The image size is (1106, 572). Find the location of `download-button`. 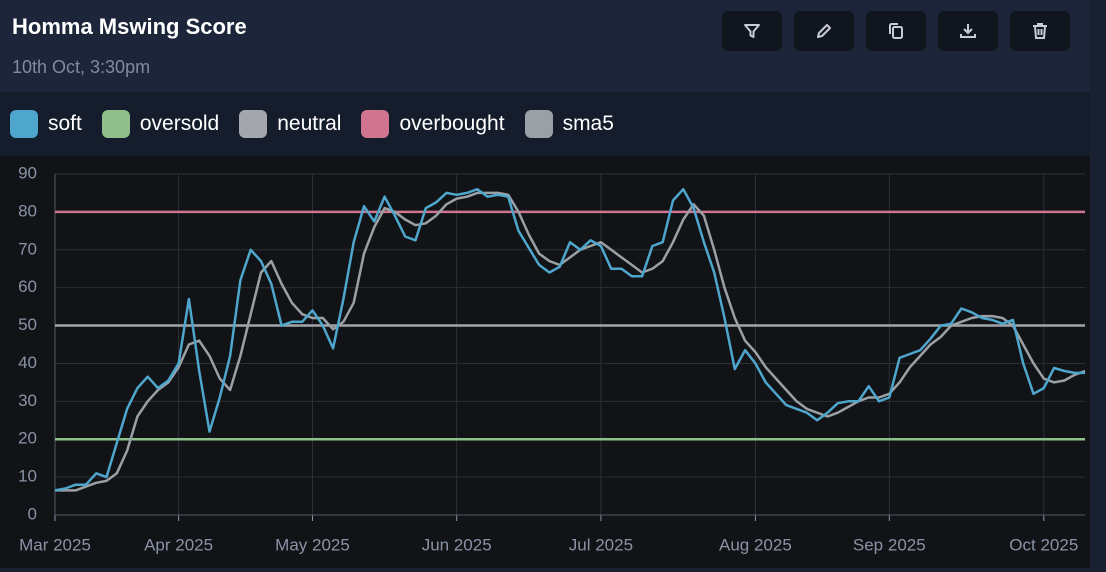

download-button is located at coordinates (968, 31).